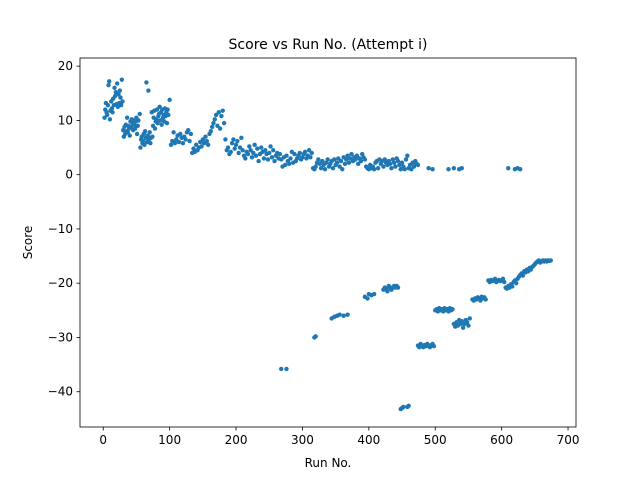  Describe the element at coordinates (169, 440) in the screenshot. I see `x-tick-label: 100` at that location.